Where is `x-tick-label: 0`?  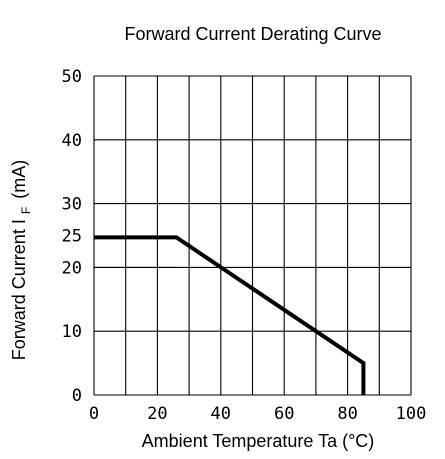 x-tick-label: 0 is located at coordinates (94, 414).